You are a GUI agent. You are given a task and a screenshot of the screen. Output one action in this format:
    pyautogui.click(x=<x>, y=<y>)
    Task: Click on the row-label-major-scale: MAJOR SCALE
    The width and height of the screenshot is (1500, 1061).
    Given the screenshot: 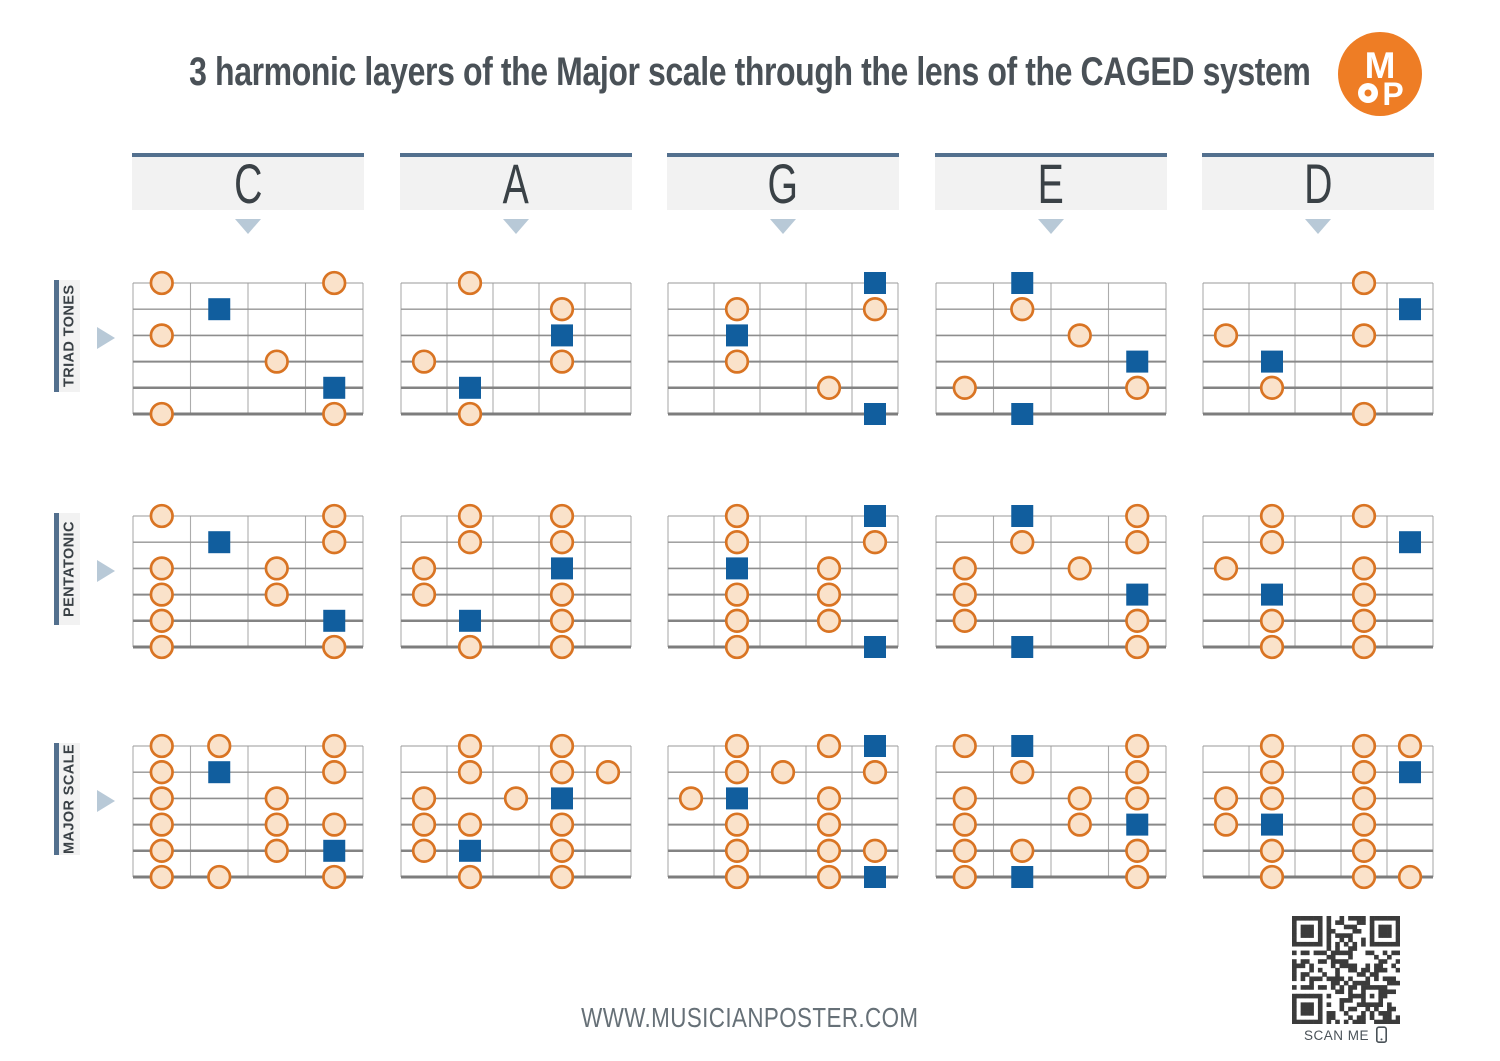 What is the action you would take?
    pyautogui.click(x=67, y=799)
    